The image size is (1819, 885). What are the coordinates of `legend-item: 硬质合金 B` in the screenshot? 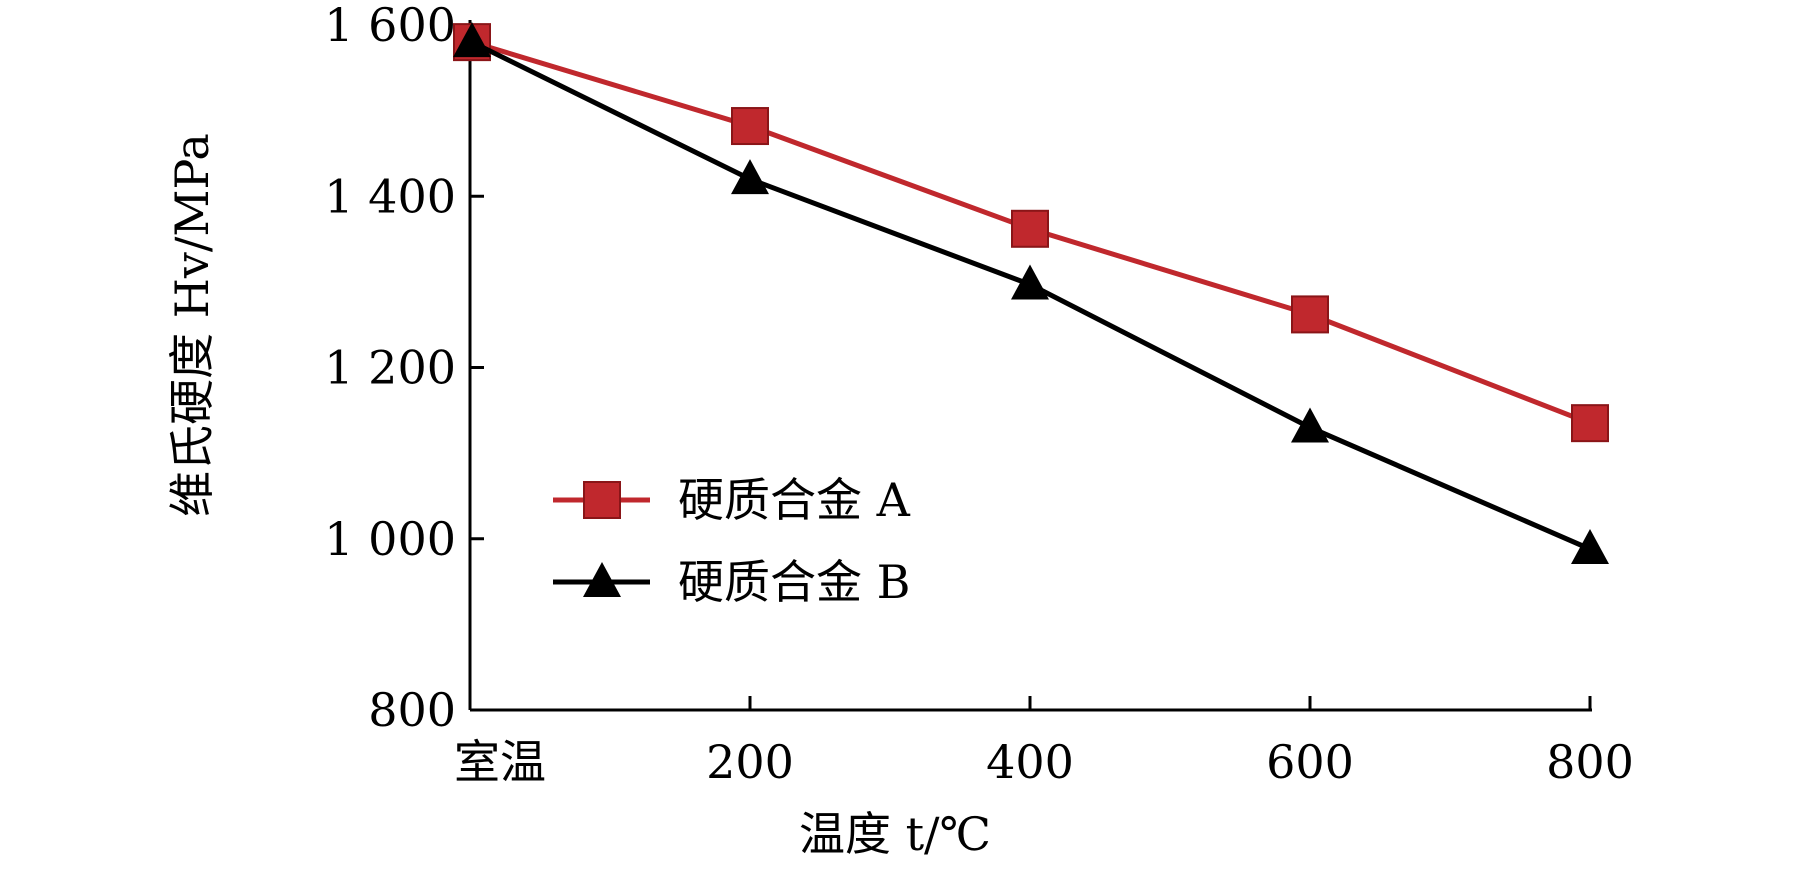 It's located at (731, 582).